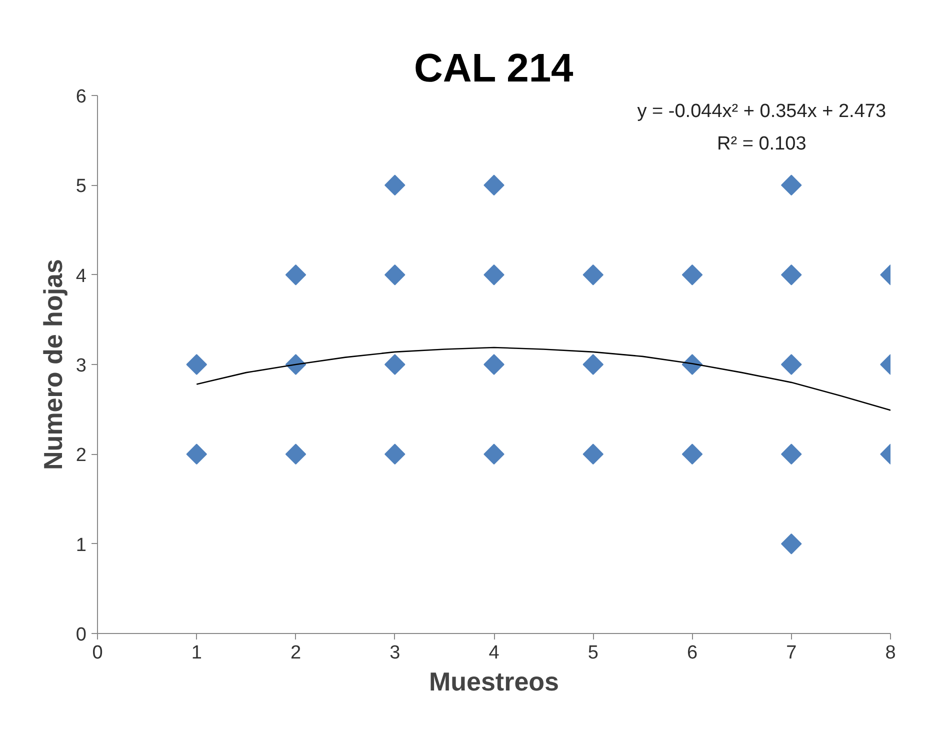 The image size is (925, 733). Describe the element at coordinates (81, 97) in the screenshot. I see `y-tick-label: 6` at that location.